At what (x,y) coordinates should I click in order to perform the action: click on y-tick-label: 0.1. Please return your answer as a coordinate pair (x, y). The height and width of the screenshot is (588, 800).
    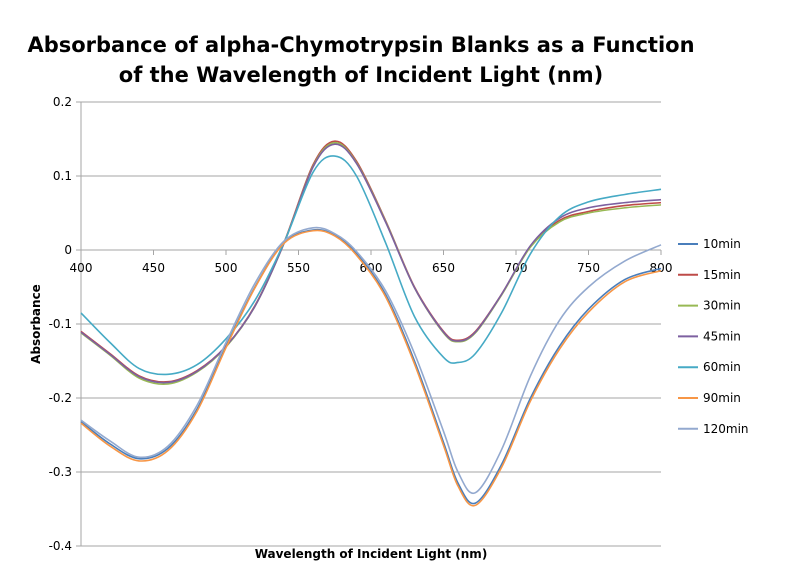
    Looking at the image, I should click on (62, 176).